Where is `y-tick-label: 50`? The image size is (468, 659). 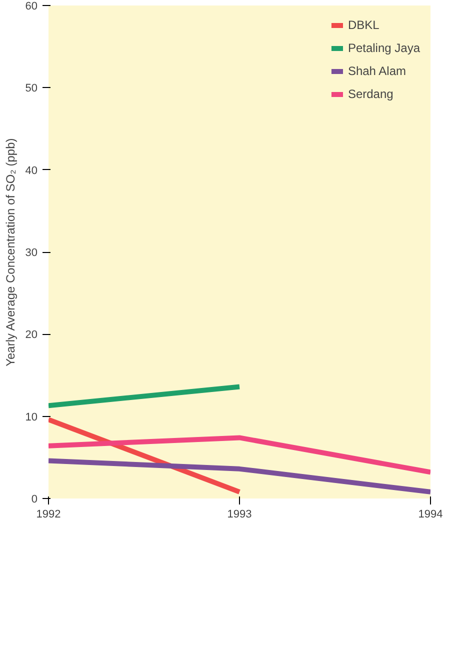
y-tick-label: 50 is located at coordinates (31, 88).